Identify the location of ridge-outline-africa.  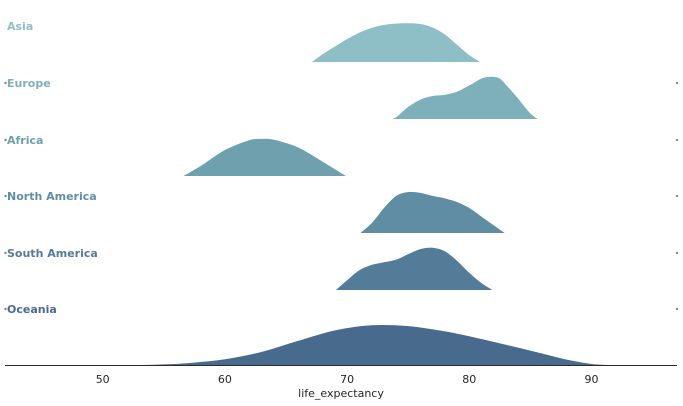
(264, 157).